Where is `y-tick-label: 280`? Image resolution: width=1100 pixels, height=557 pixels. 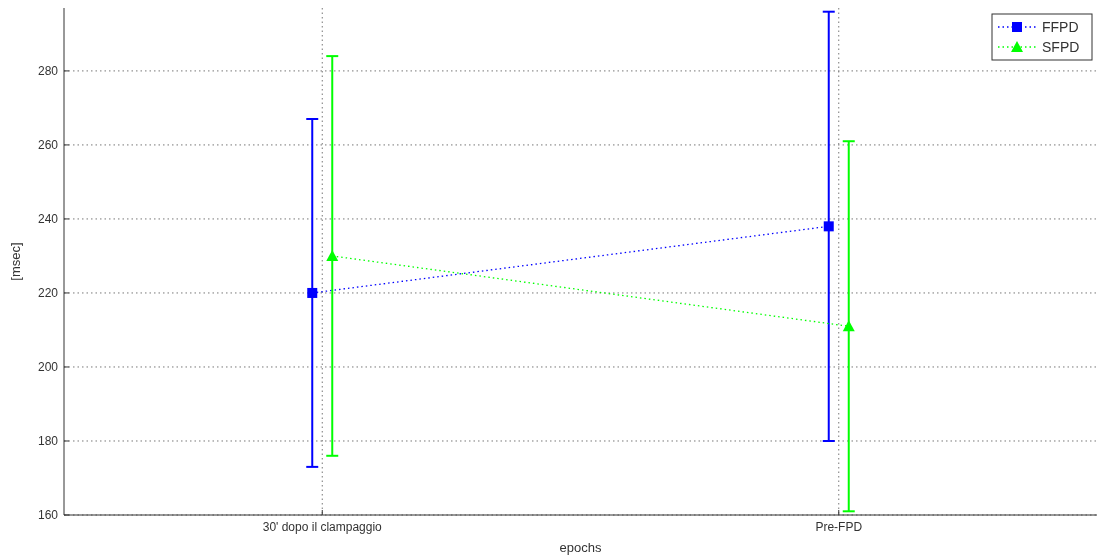
y-tick-label: 280 is located at coordinates (48, 71).